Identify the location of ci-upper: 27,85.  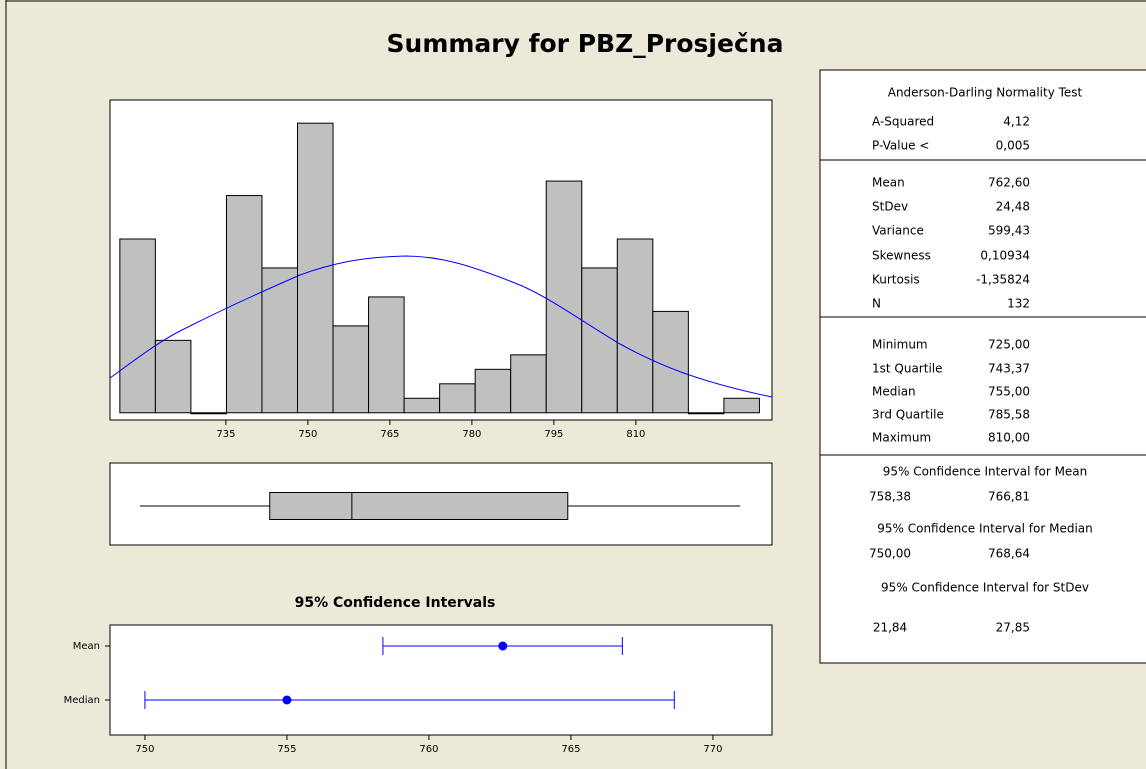
(1013, 628).